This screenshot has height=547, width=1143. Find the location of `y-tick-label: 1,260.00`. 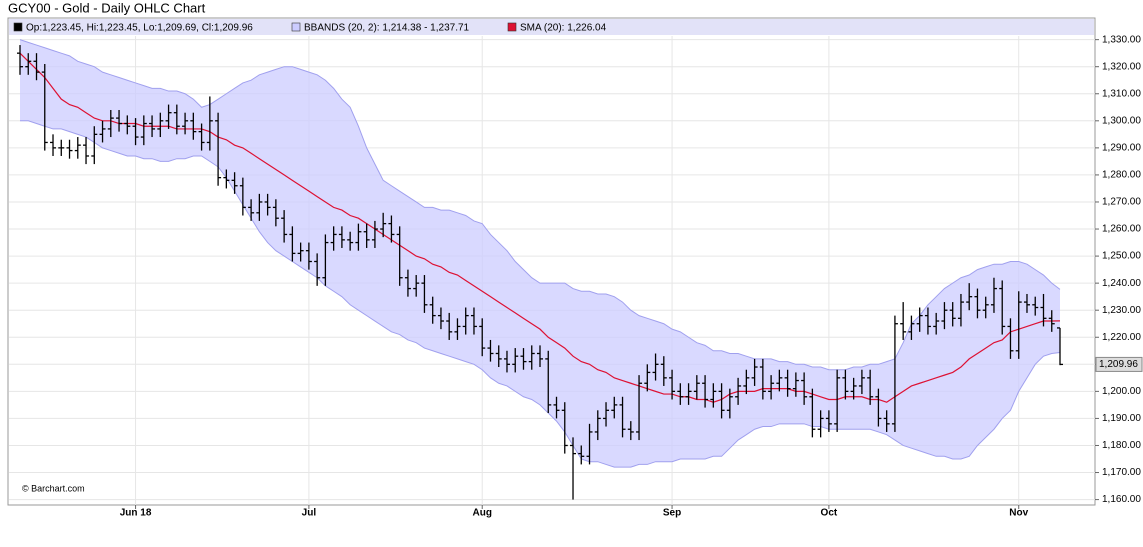

y-tick-label: 1,260.00 is located at coordinates (1121, 229).